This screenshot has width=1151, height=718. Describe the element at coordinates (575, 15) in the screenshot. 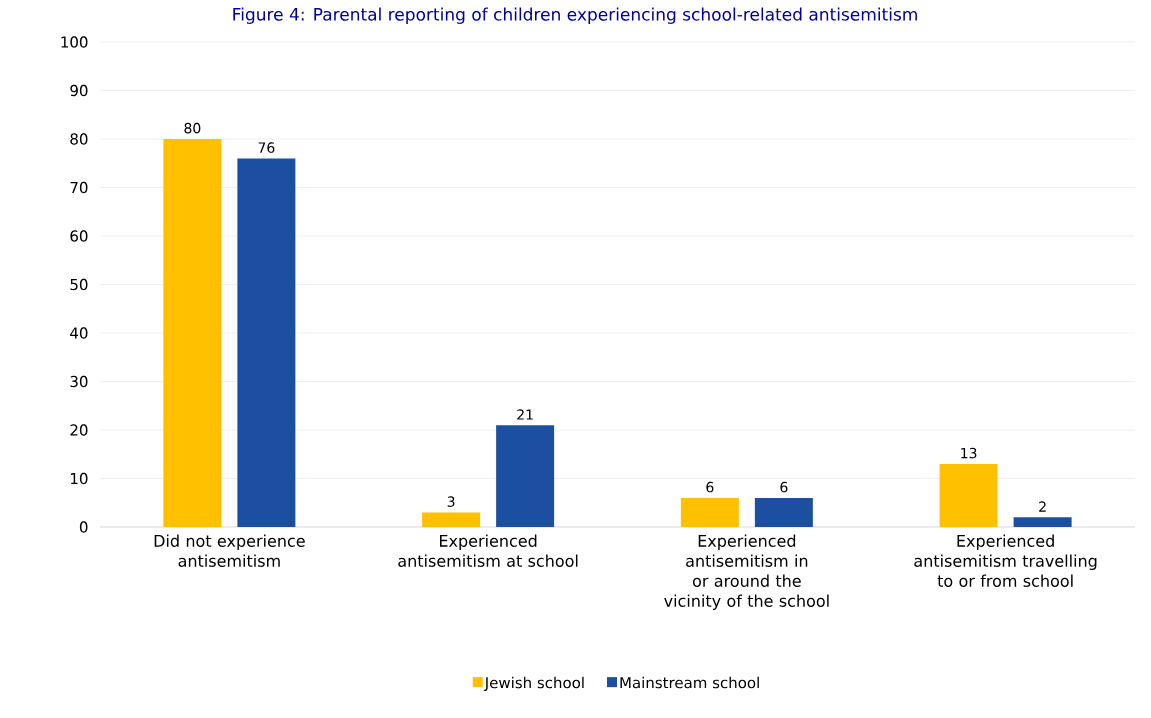

I see `chart-title: Figure 4: Parental reporting of children experiencing school-related antisemitism` at that location.